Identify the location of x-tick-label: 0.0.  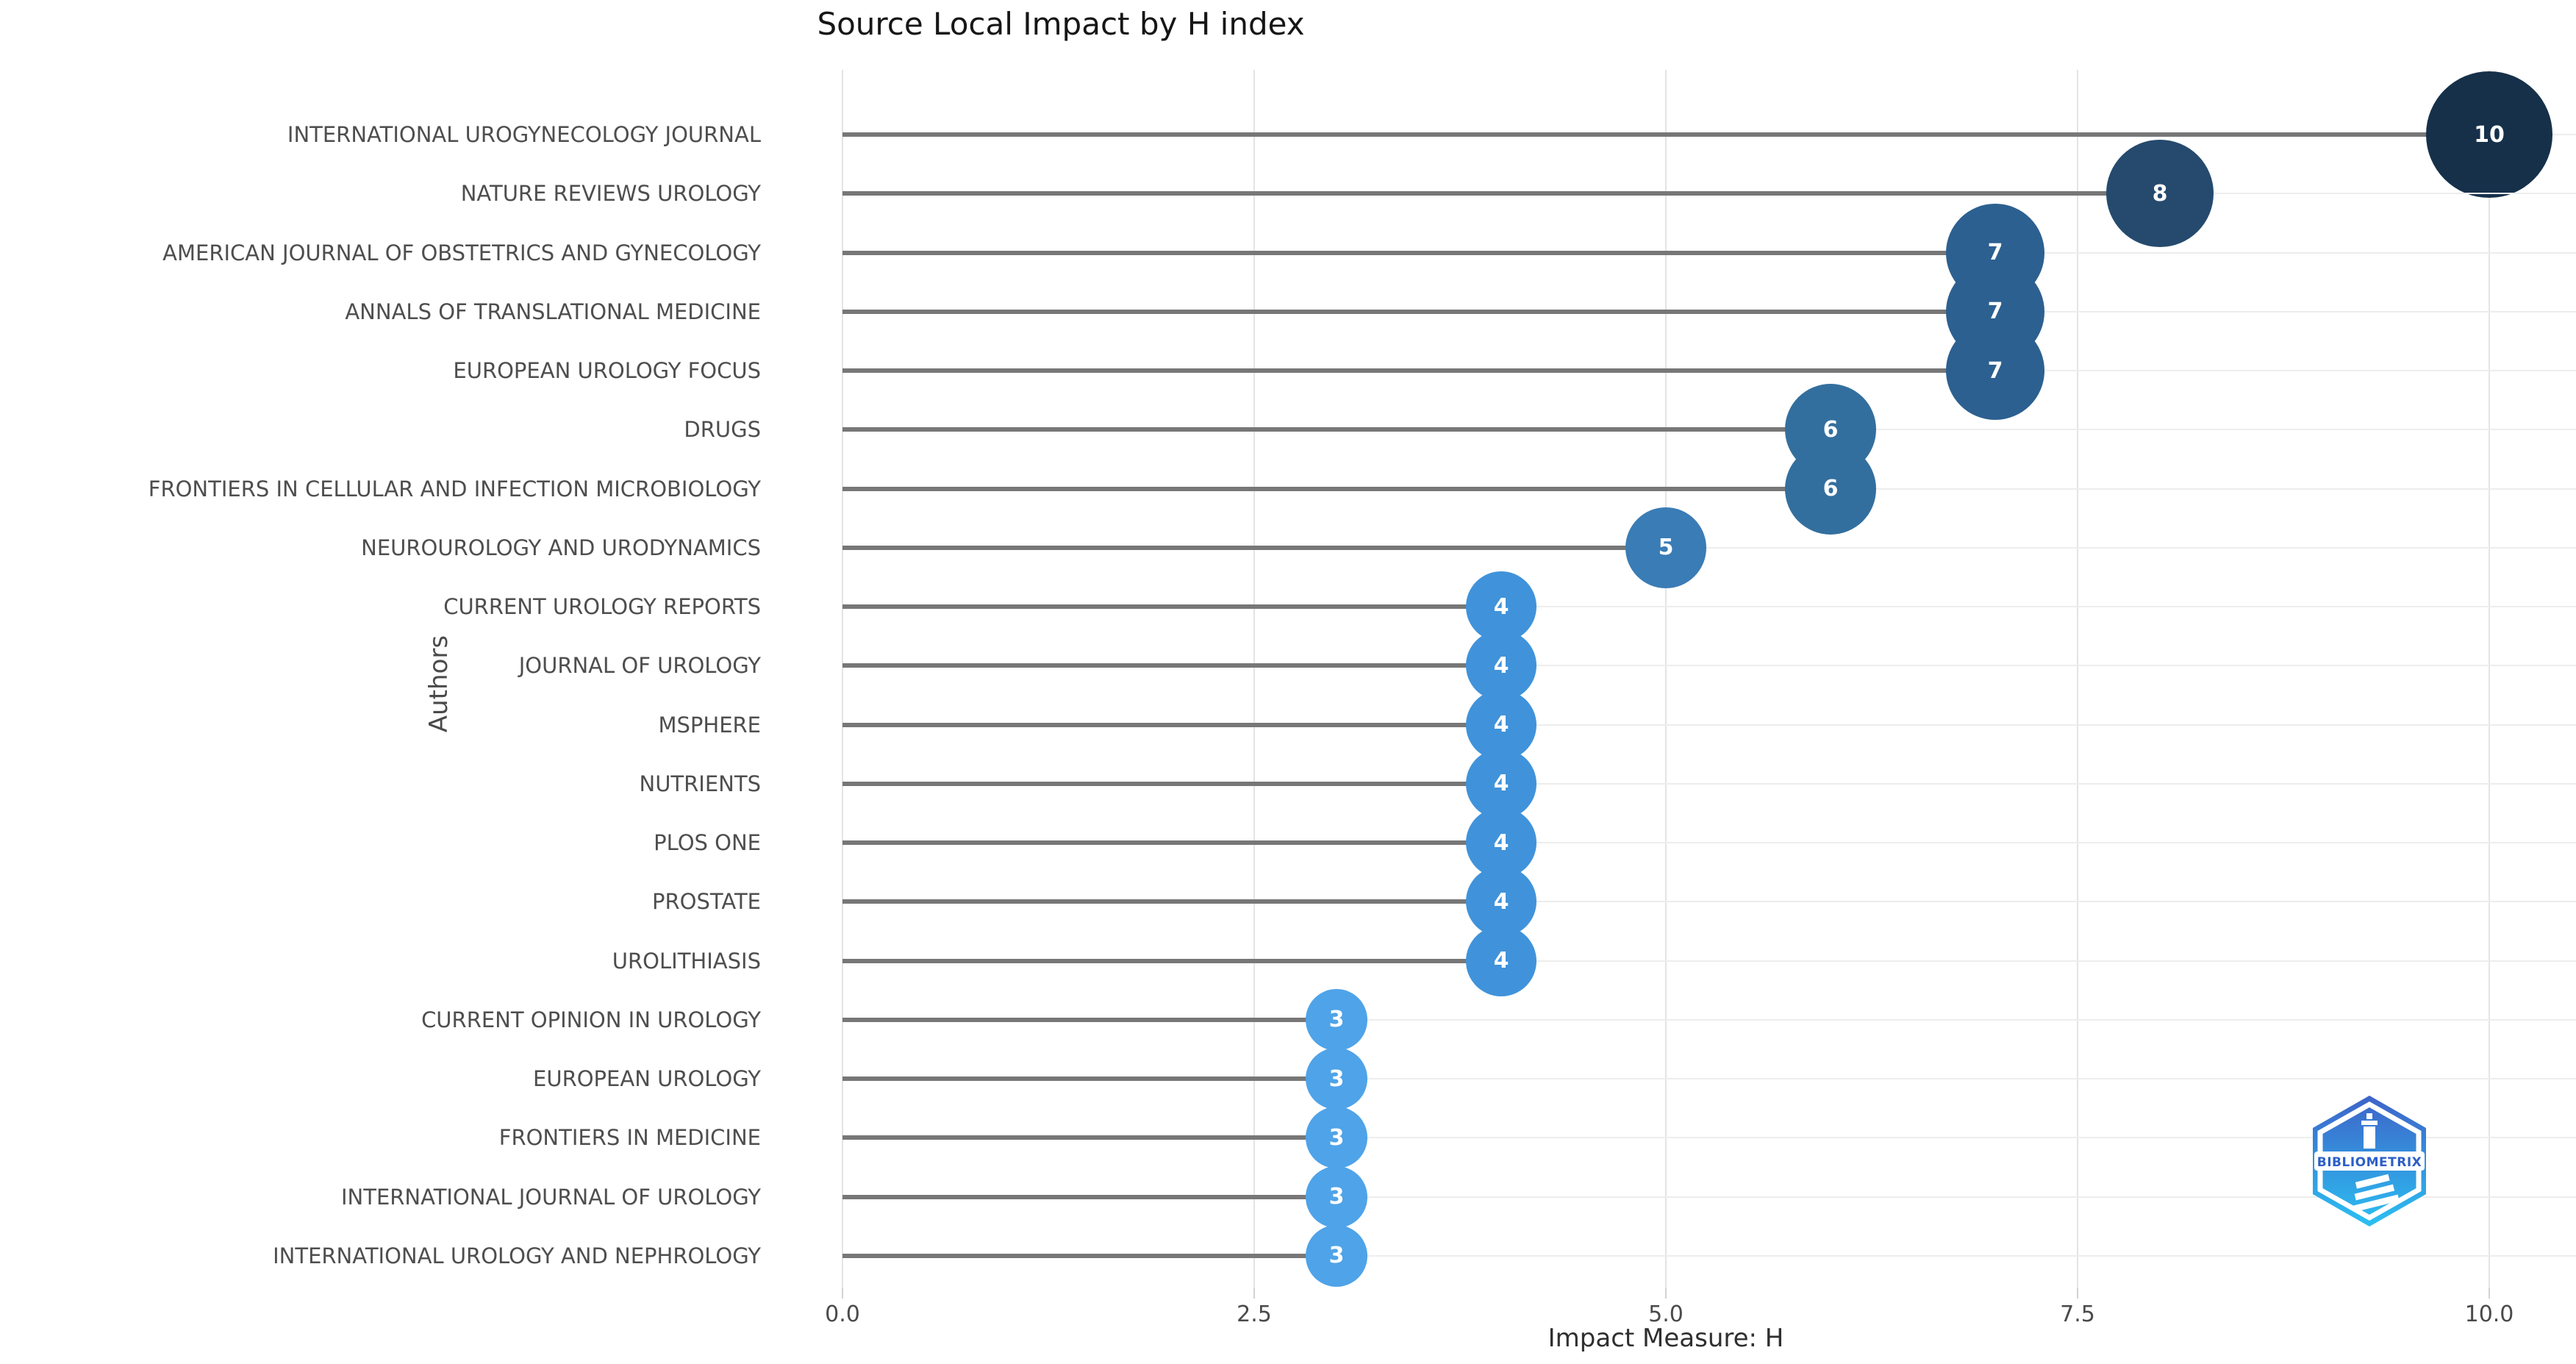
(842, 1314).